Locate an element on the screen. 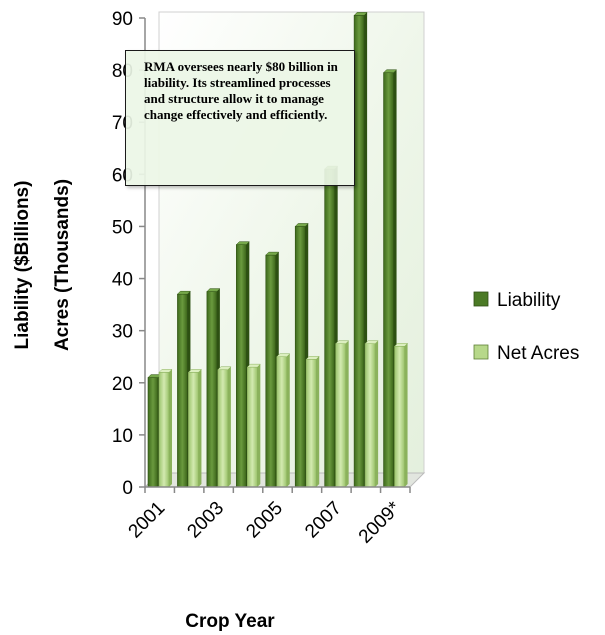  bar-net-acres-2009* is located at coordinates (401, 415).